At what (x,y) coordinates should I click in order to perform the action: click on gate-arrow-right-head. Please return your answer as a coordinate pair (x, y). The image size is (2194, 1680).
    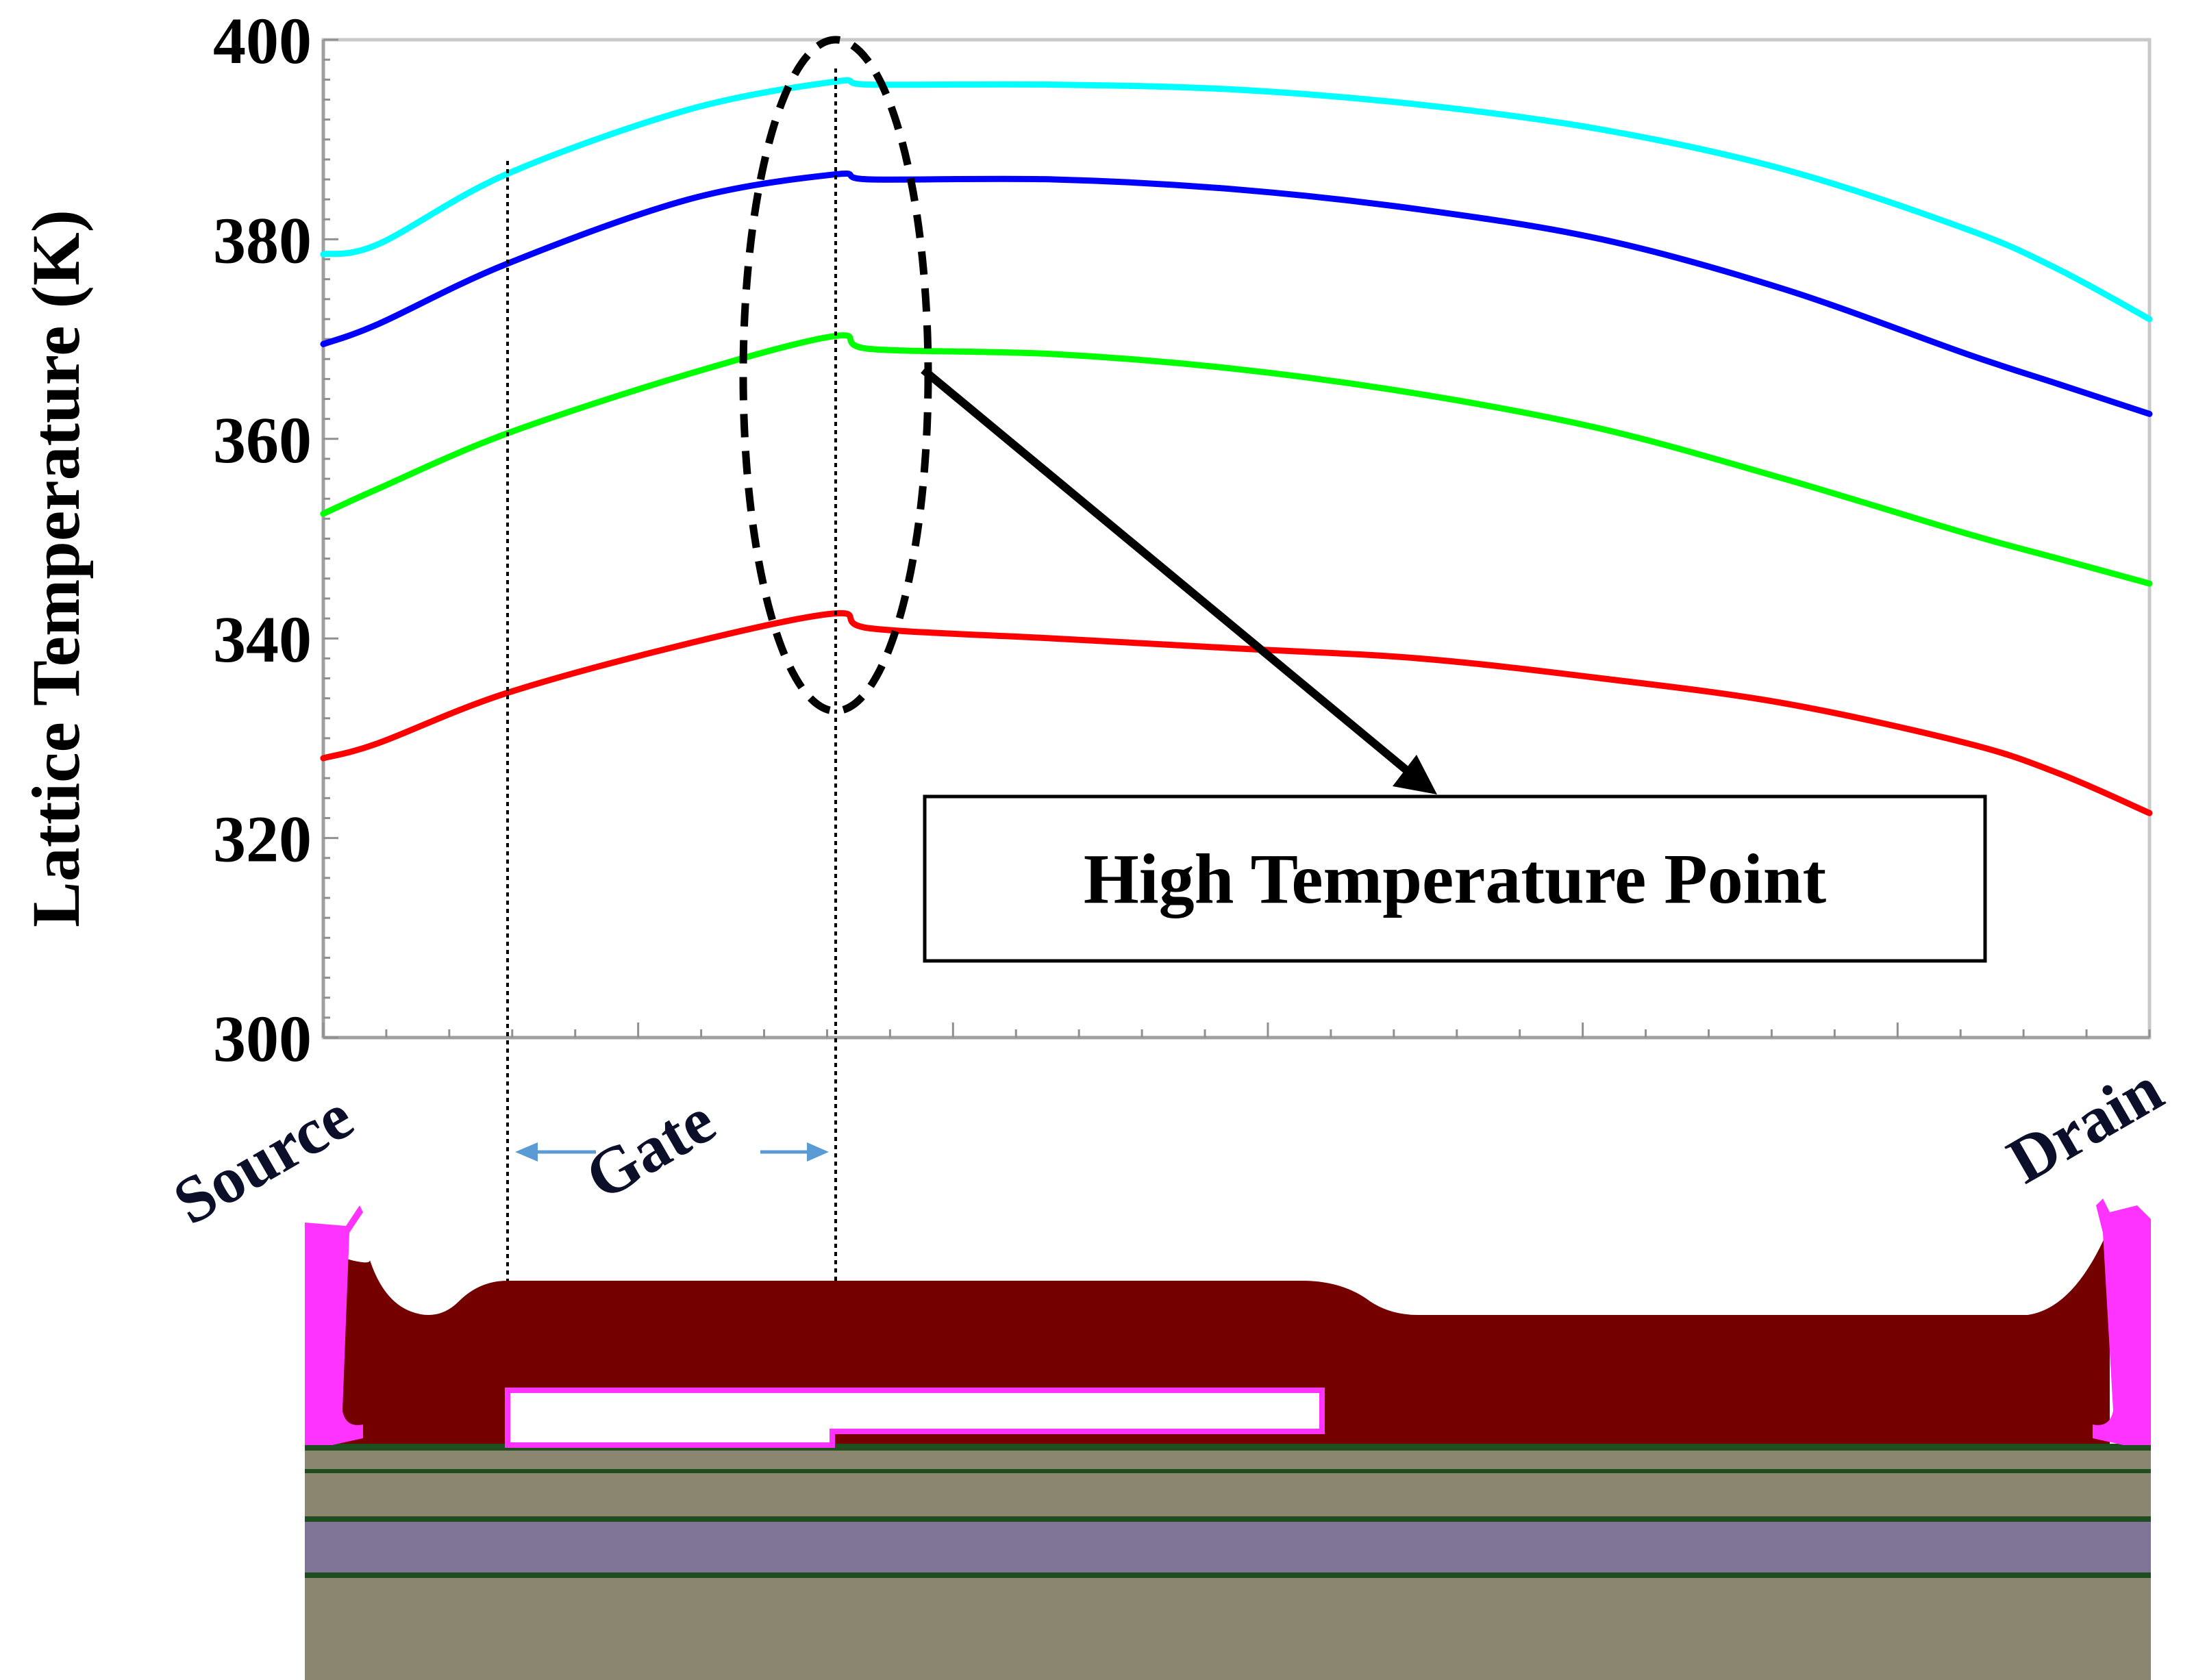
    Looking at the image, I should click on (818, 1152).